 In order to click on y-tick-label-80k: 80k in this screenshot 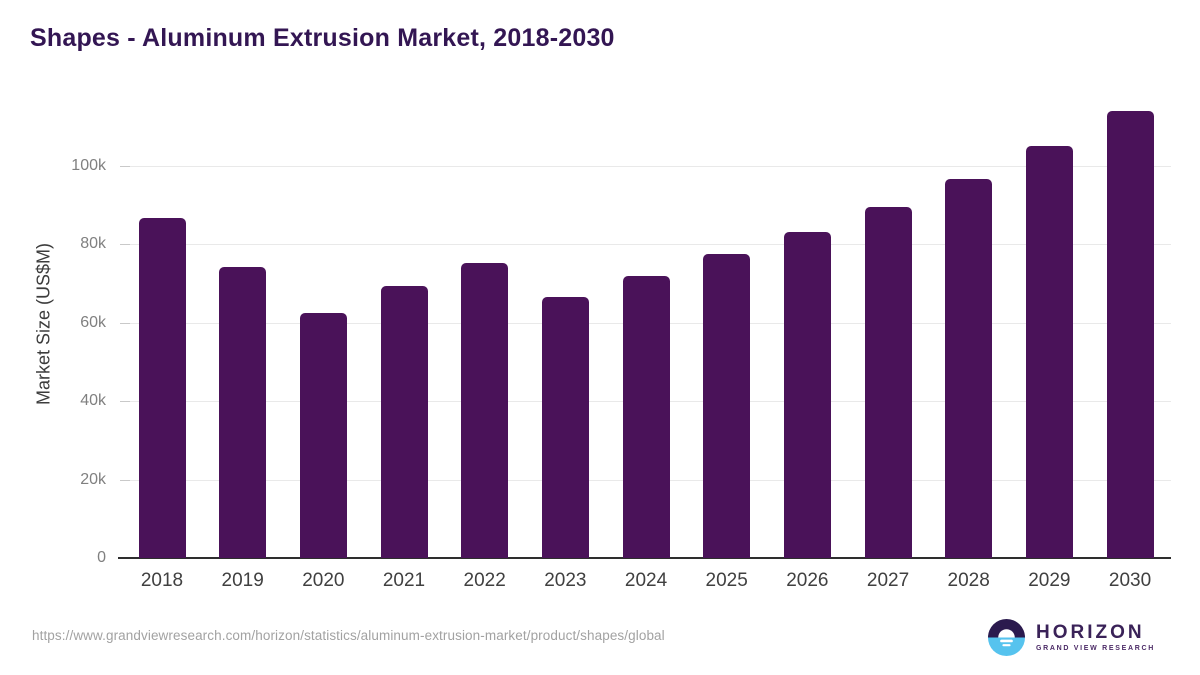, I will do `click(93, 244)`.